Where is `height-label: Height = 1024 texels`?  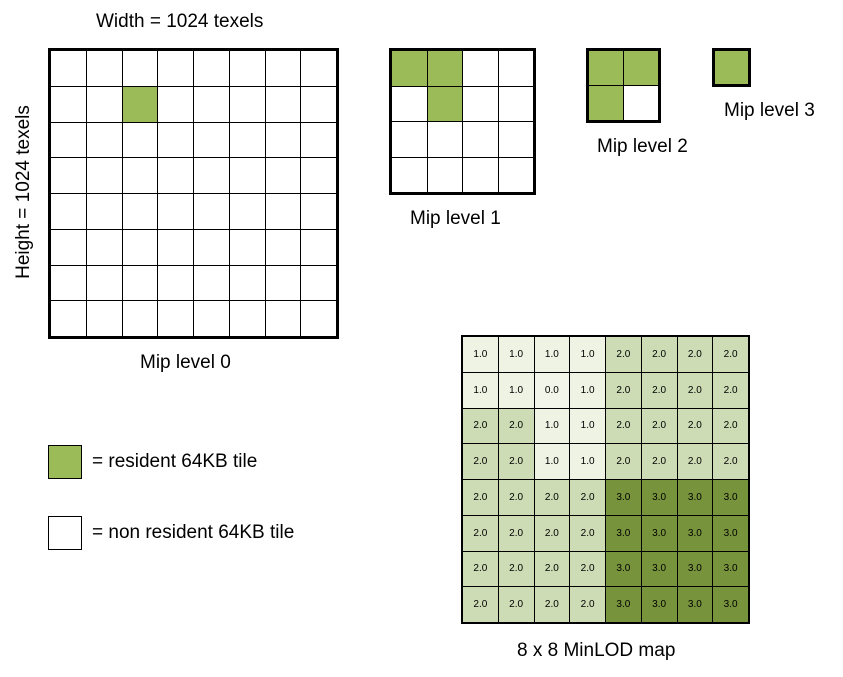
height-label: Height = 1024 texels is located at coordinates (23, 192).